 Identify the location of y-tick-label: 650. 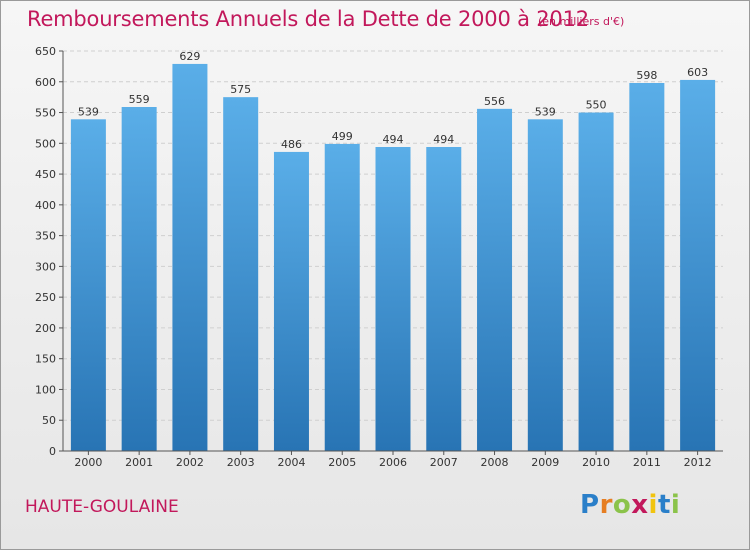
(45, 51).